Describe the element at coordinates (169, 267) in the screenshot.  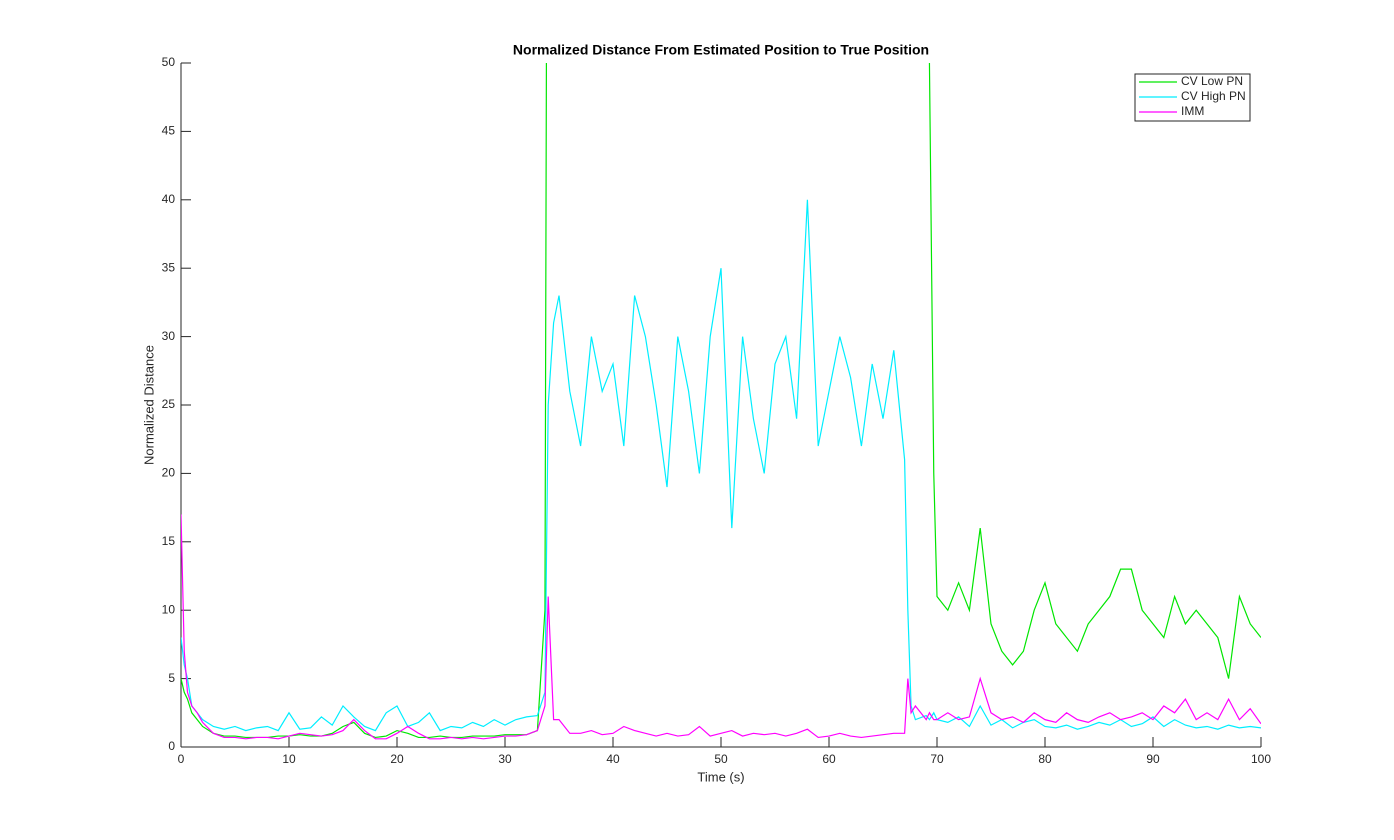
I see `y-tick-label: 35` at that location.